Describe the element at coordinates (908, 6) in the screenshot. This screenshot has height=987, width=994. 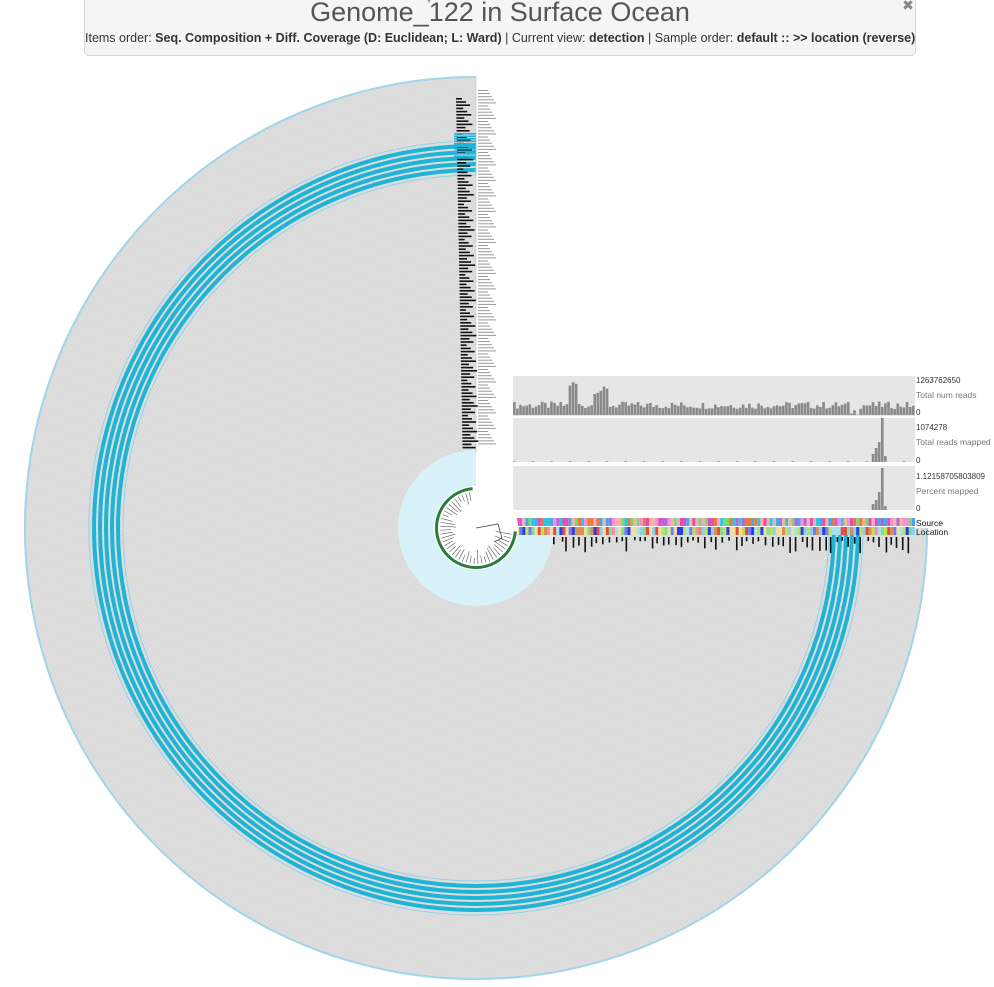
I see `close-icon: ✖` at that location.